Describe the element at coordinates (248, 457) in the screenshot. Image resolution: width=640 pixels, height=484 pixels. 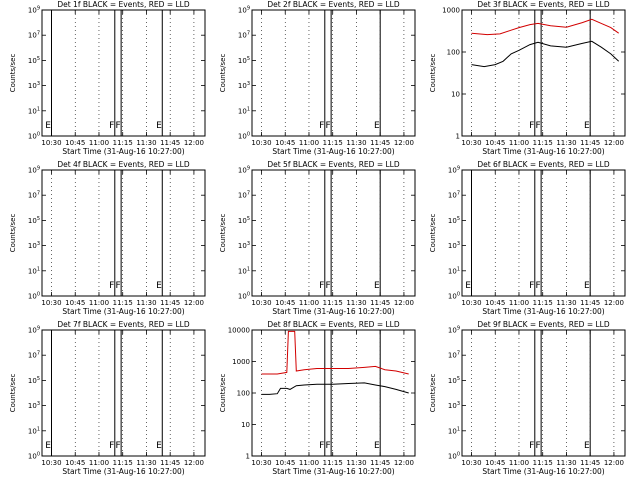
I see `y-tick-label: 1` at that location.